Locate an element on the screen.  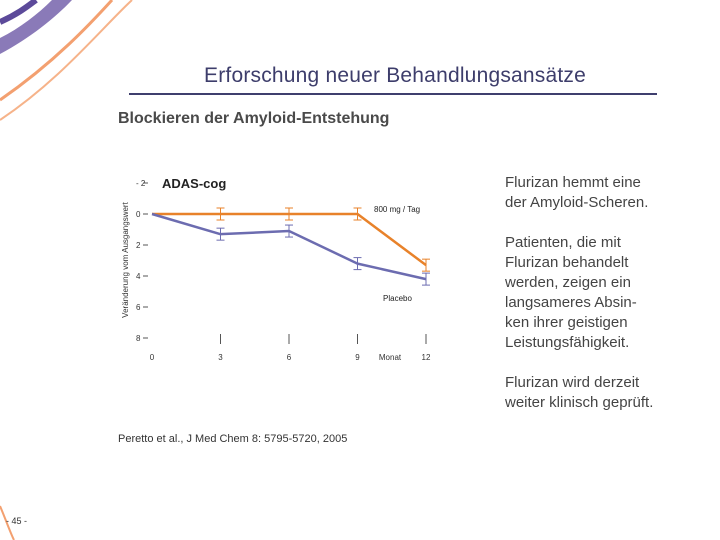
series-line-placebo is located at coordinates (289, 246).